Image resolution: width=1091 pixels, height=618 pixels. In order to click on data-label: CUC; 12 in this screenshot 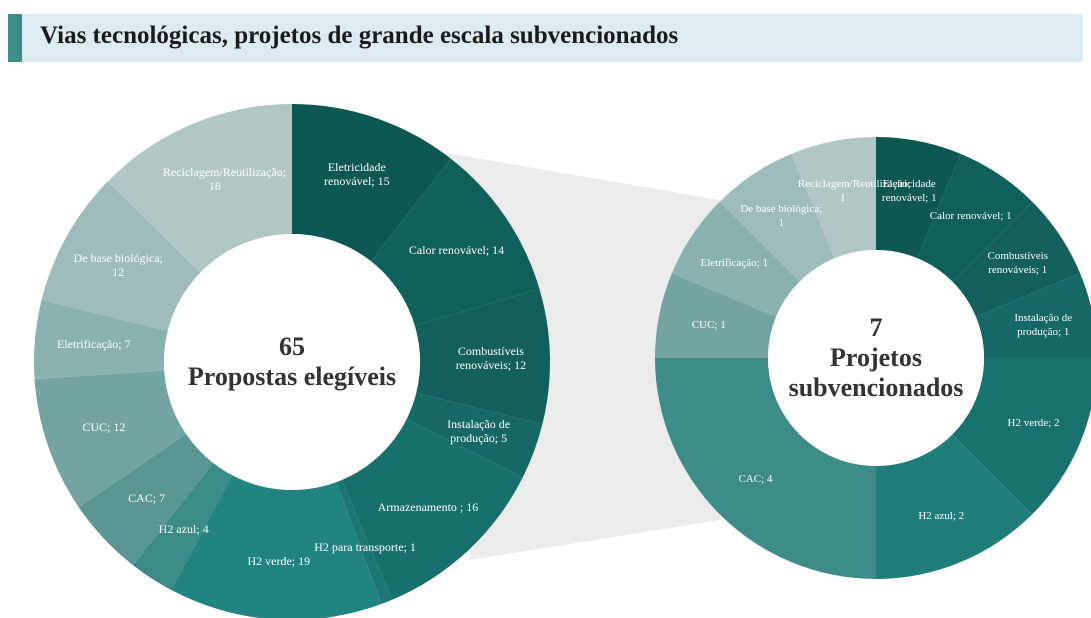, I will do `click(104, 426)`.